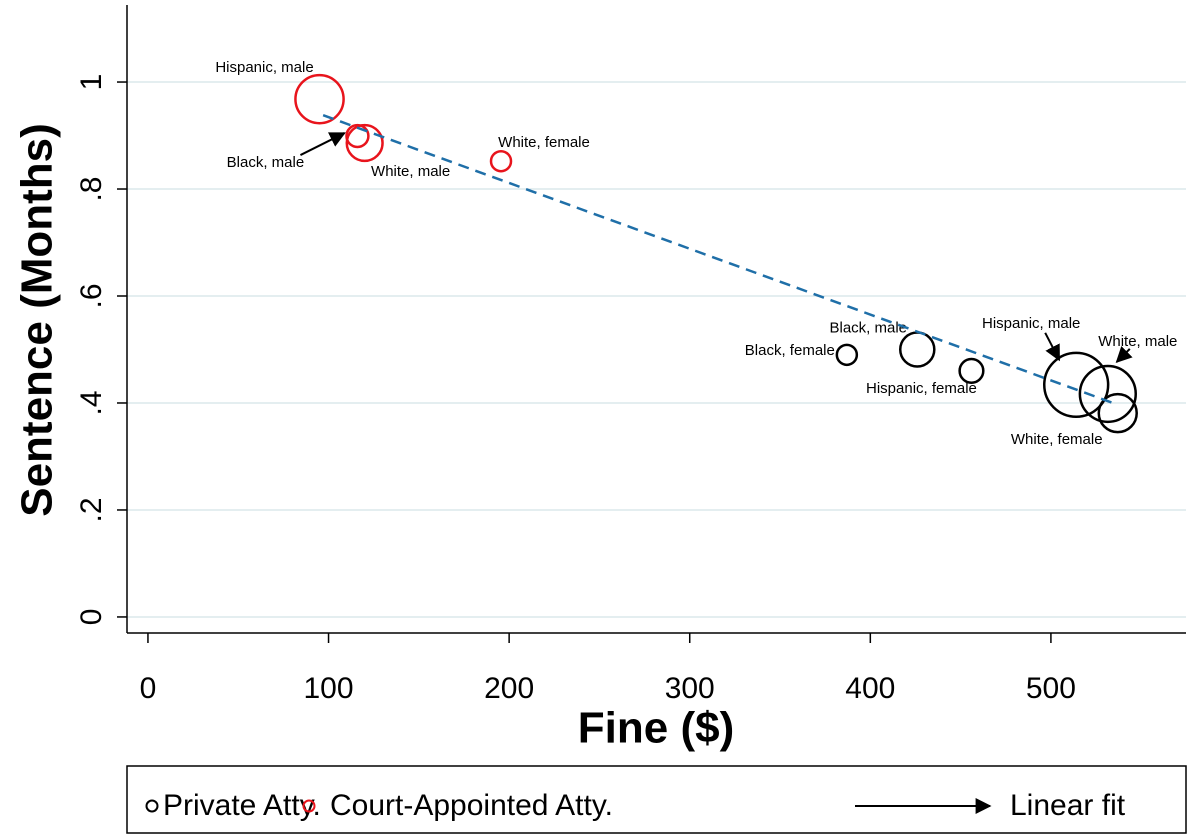  What do you see at coordinates (921, 388) in the screenshot?
I see `point-label: Hispanic, female` at bounding box center [921, 388].